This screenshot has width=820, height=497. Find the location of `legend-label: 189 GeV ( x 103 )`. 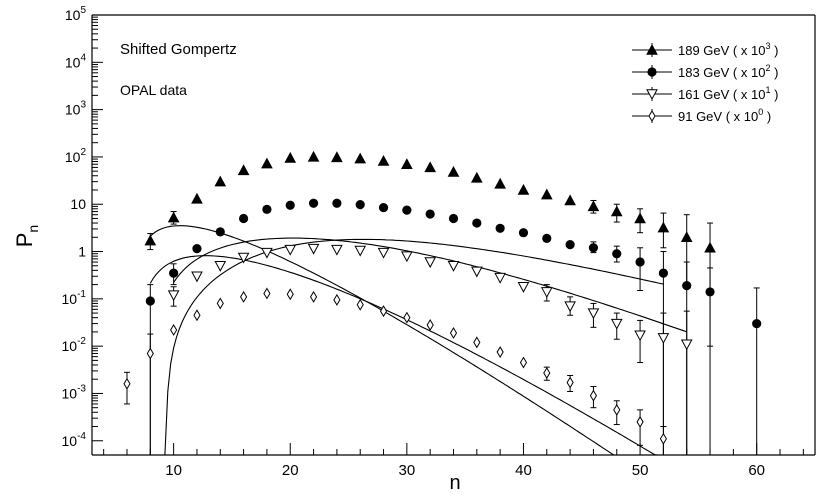

legend-label: 189 GeV ( x 103 ) is located at coordinates (728, 49).